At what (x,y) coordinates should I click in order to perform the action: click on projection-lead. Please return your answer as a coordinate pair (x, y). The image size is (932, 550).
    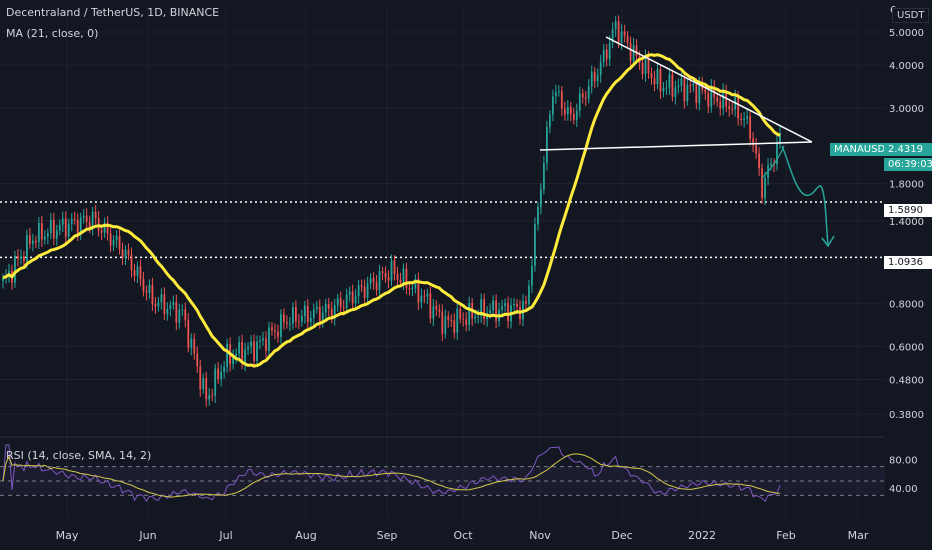
    Looking at the image, I should click on (773, 162).